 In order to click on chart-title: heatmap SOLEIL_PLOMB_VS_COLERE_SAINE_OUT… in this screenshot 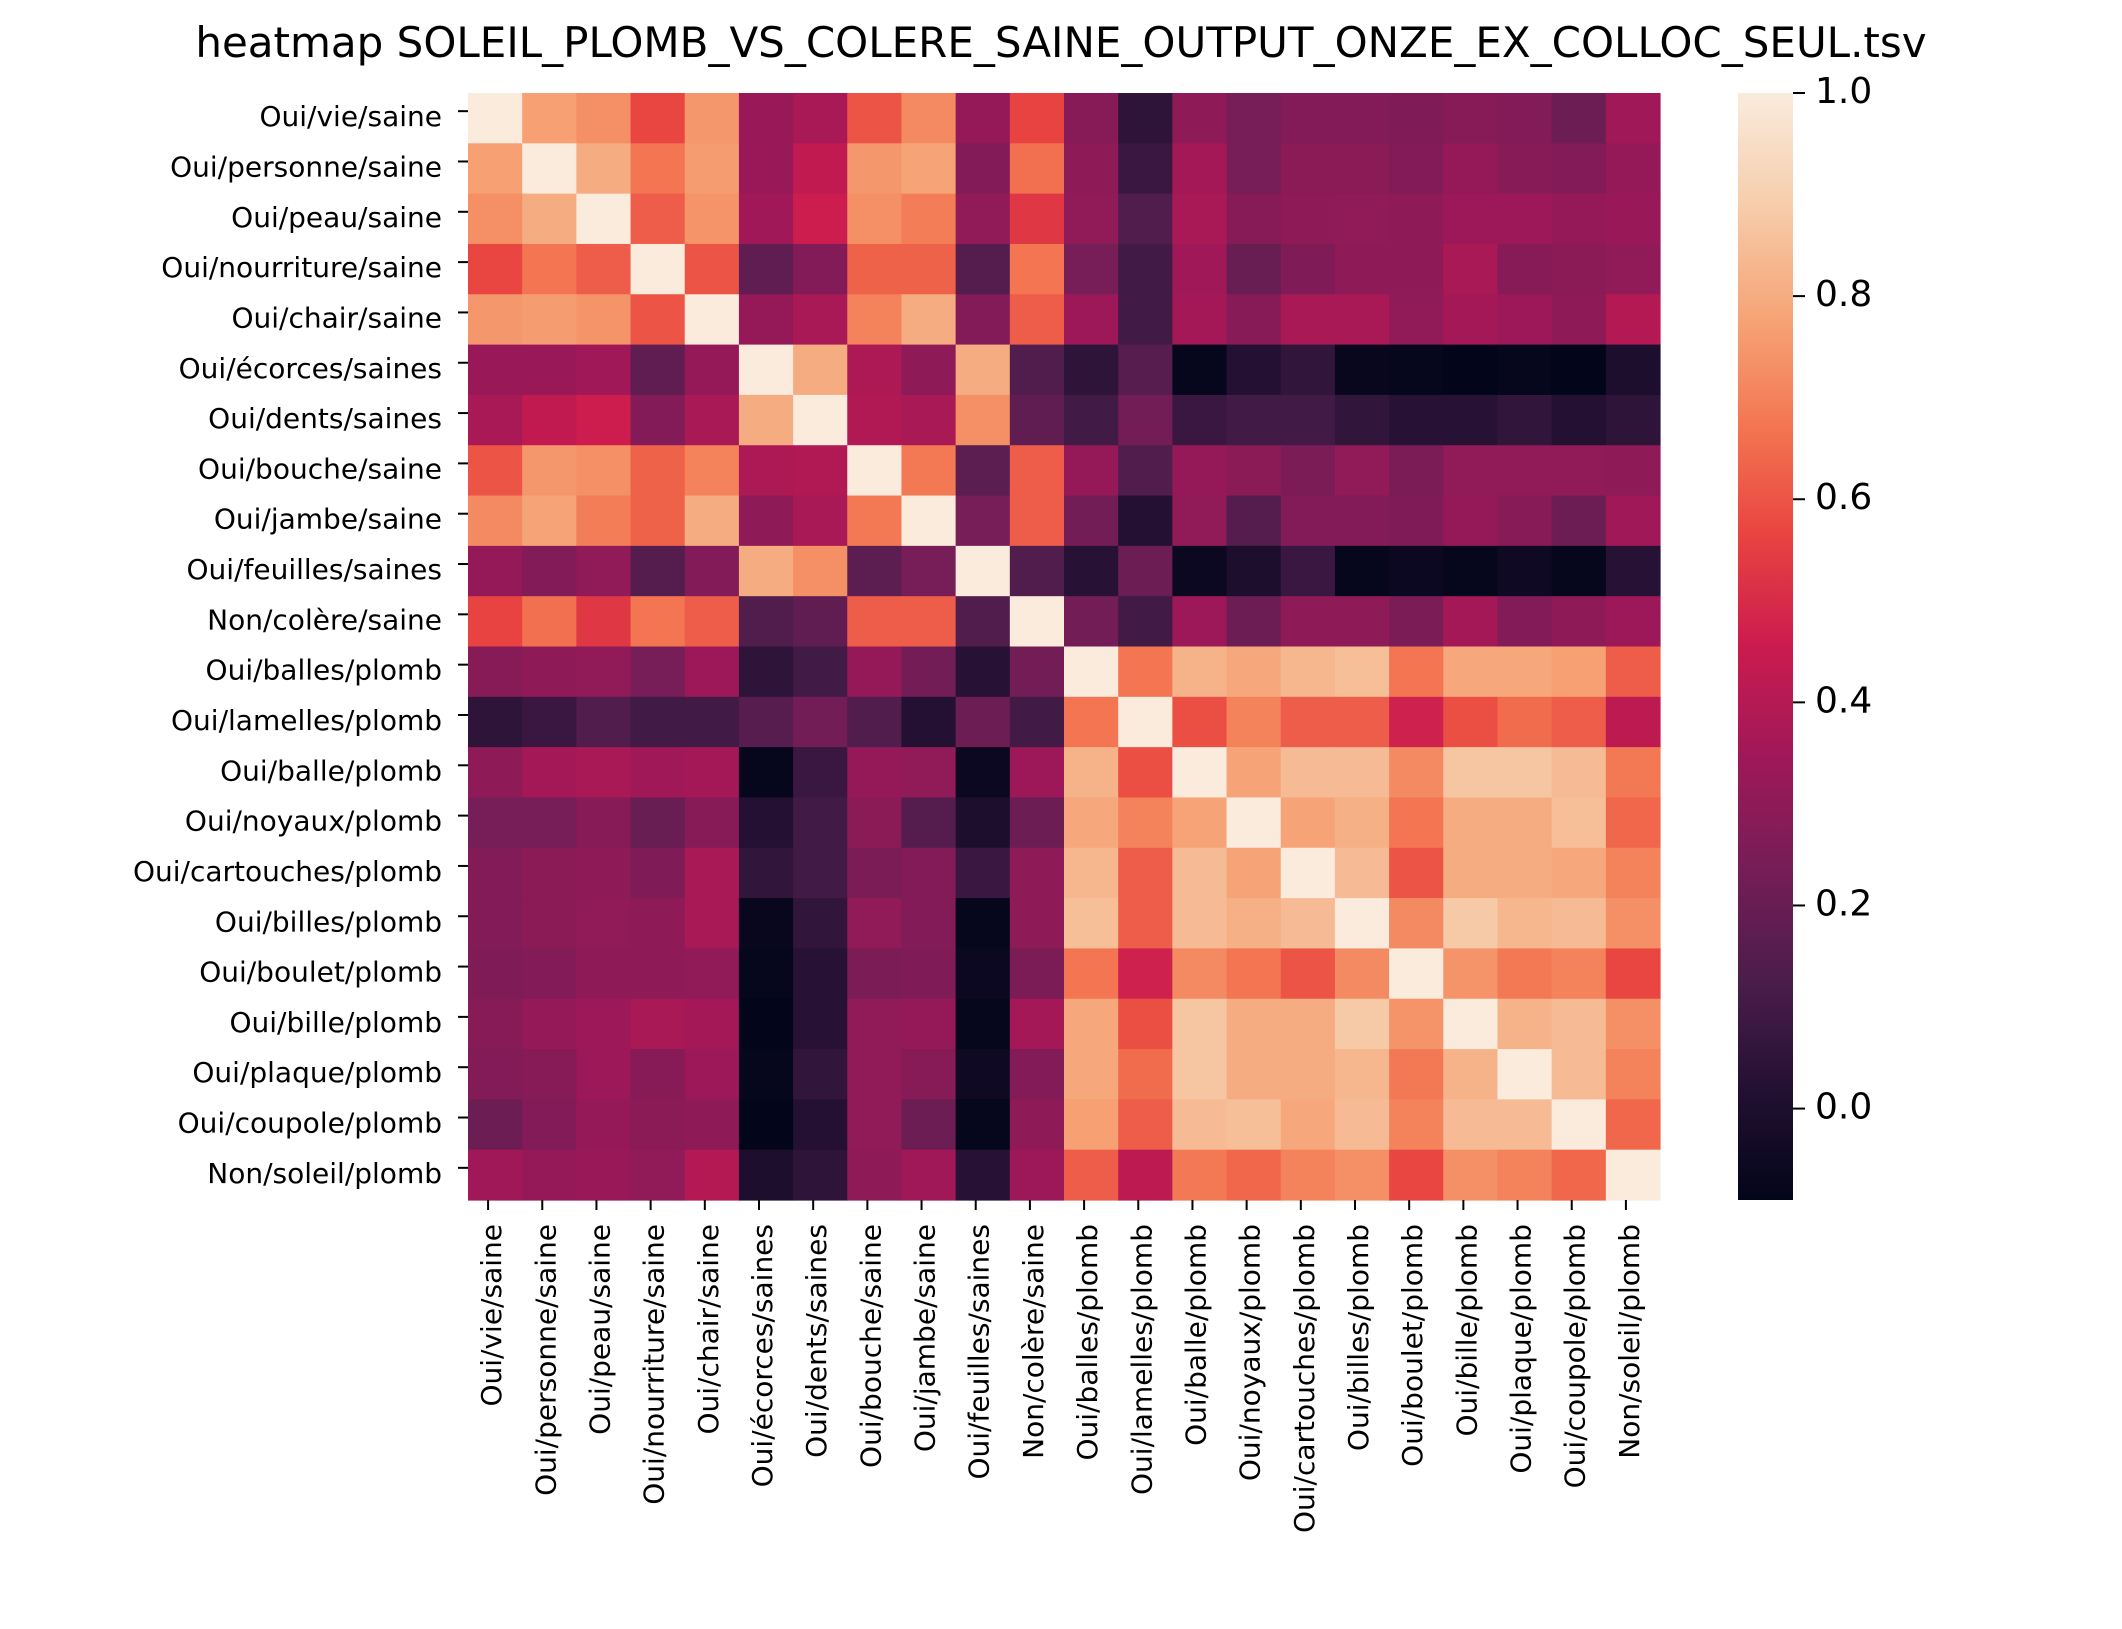, I will do `click(1061, 42)`.